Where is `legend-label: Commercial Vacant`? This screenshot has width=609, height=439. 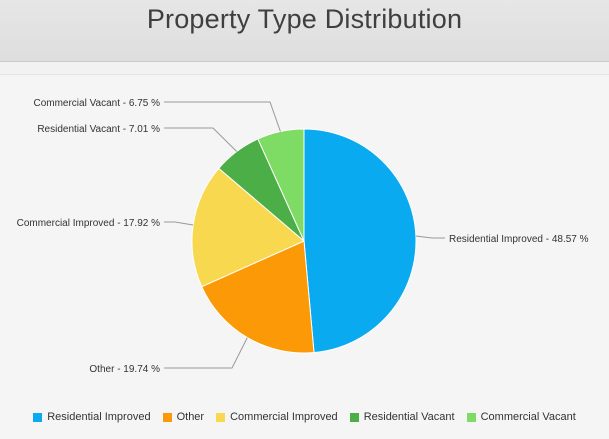 legend-label: Commercial Vacant is located at coordinates (528, 417).